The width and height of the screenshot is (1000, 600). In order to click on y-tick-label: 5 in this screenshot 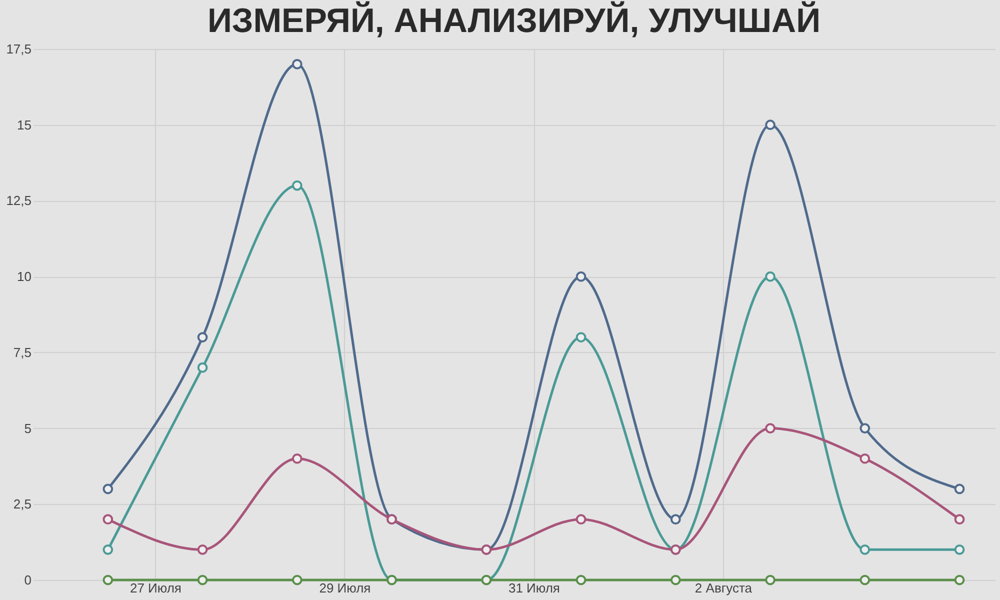, I will do `click(28, 428)`.